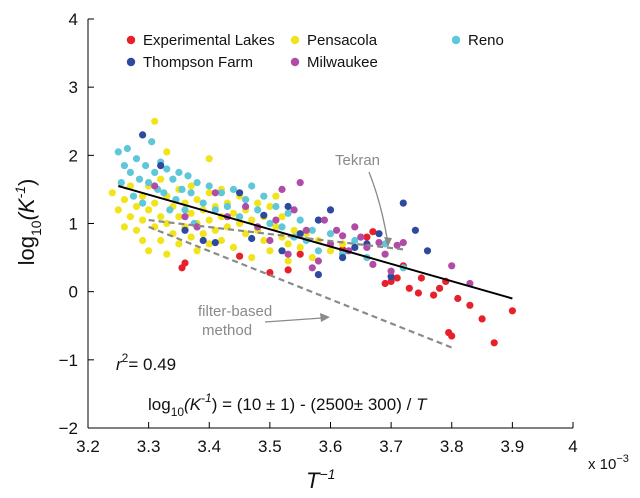 This screenshot has height=498, width=640. What do you see at coordinates (331, 446) in the screenshot?
I see `x-tick-label: 3.6` at bounding box center [331, 446].